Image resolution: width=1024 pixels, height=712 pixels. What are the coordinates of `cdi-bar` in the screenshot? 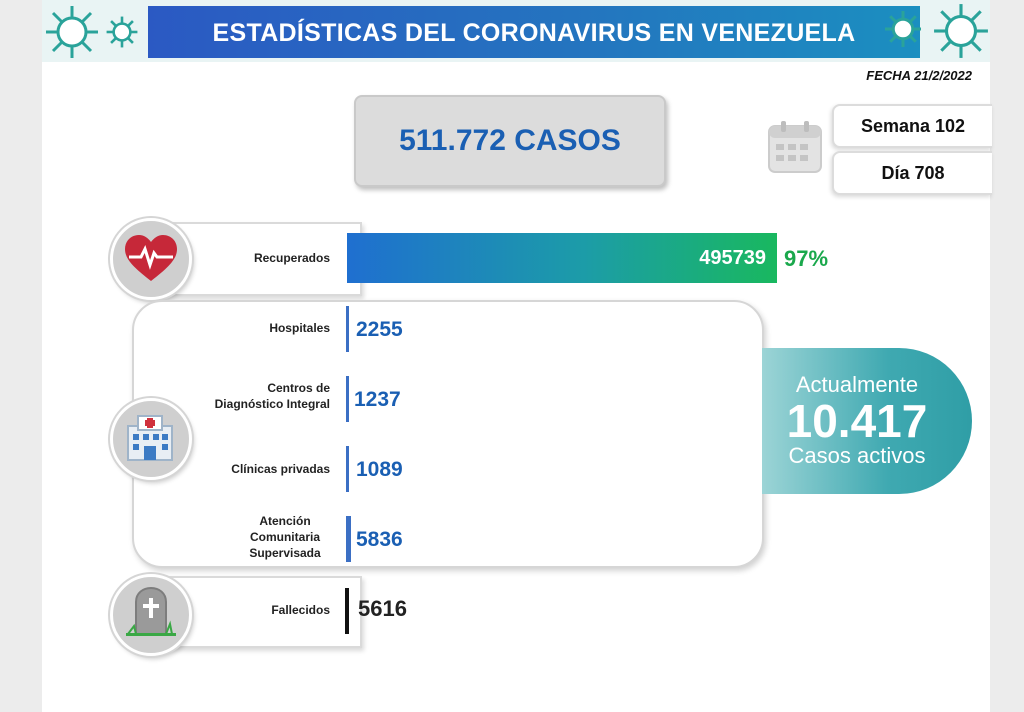 It's located at (347, 399).